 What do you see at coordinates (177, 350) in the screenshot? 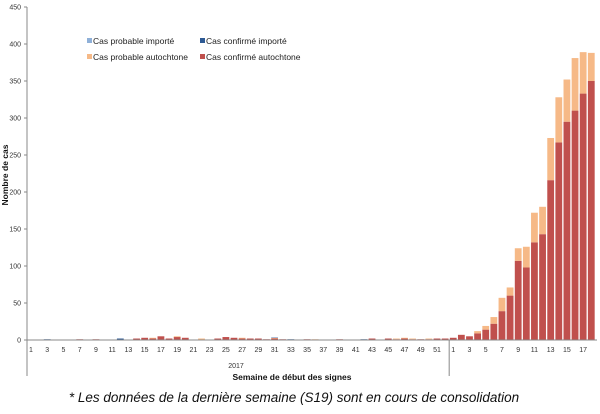
I see `x-tick-label: 19` at bounding box center [177, 350].